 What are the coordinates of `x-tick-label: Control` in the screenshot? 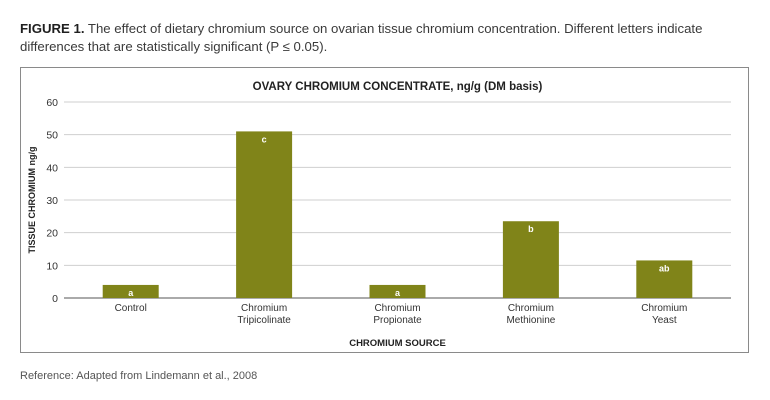 It's located at (131, 308).